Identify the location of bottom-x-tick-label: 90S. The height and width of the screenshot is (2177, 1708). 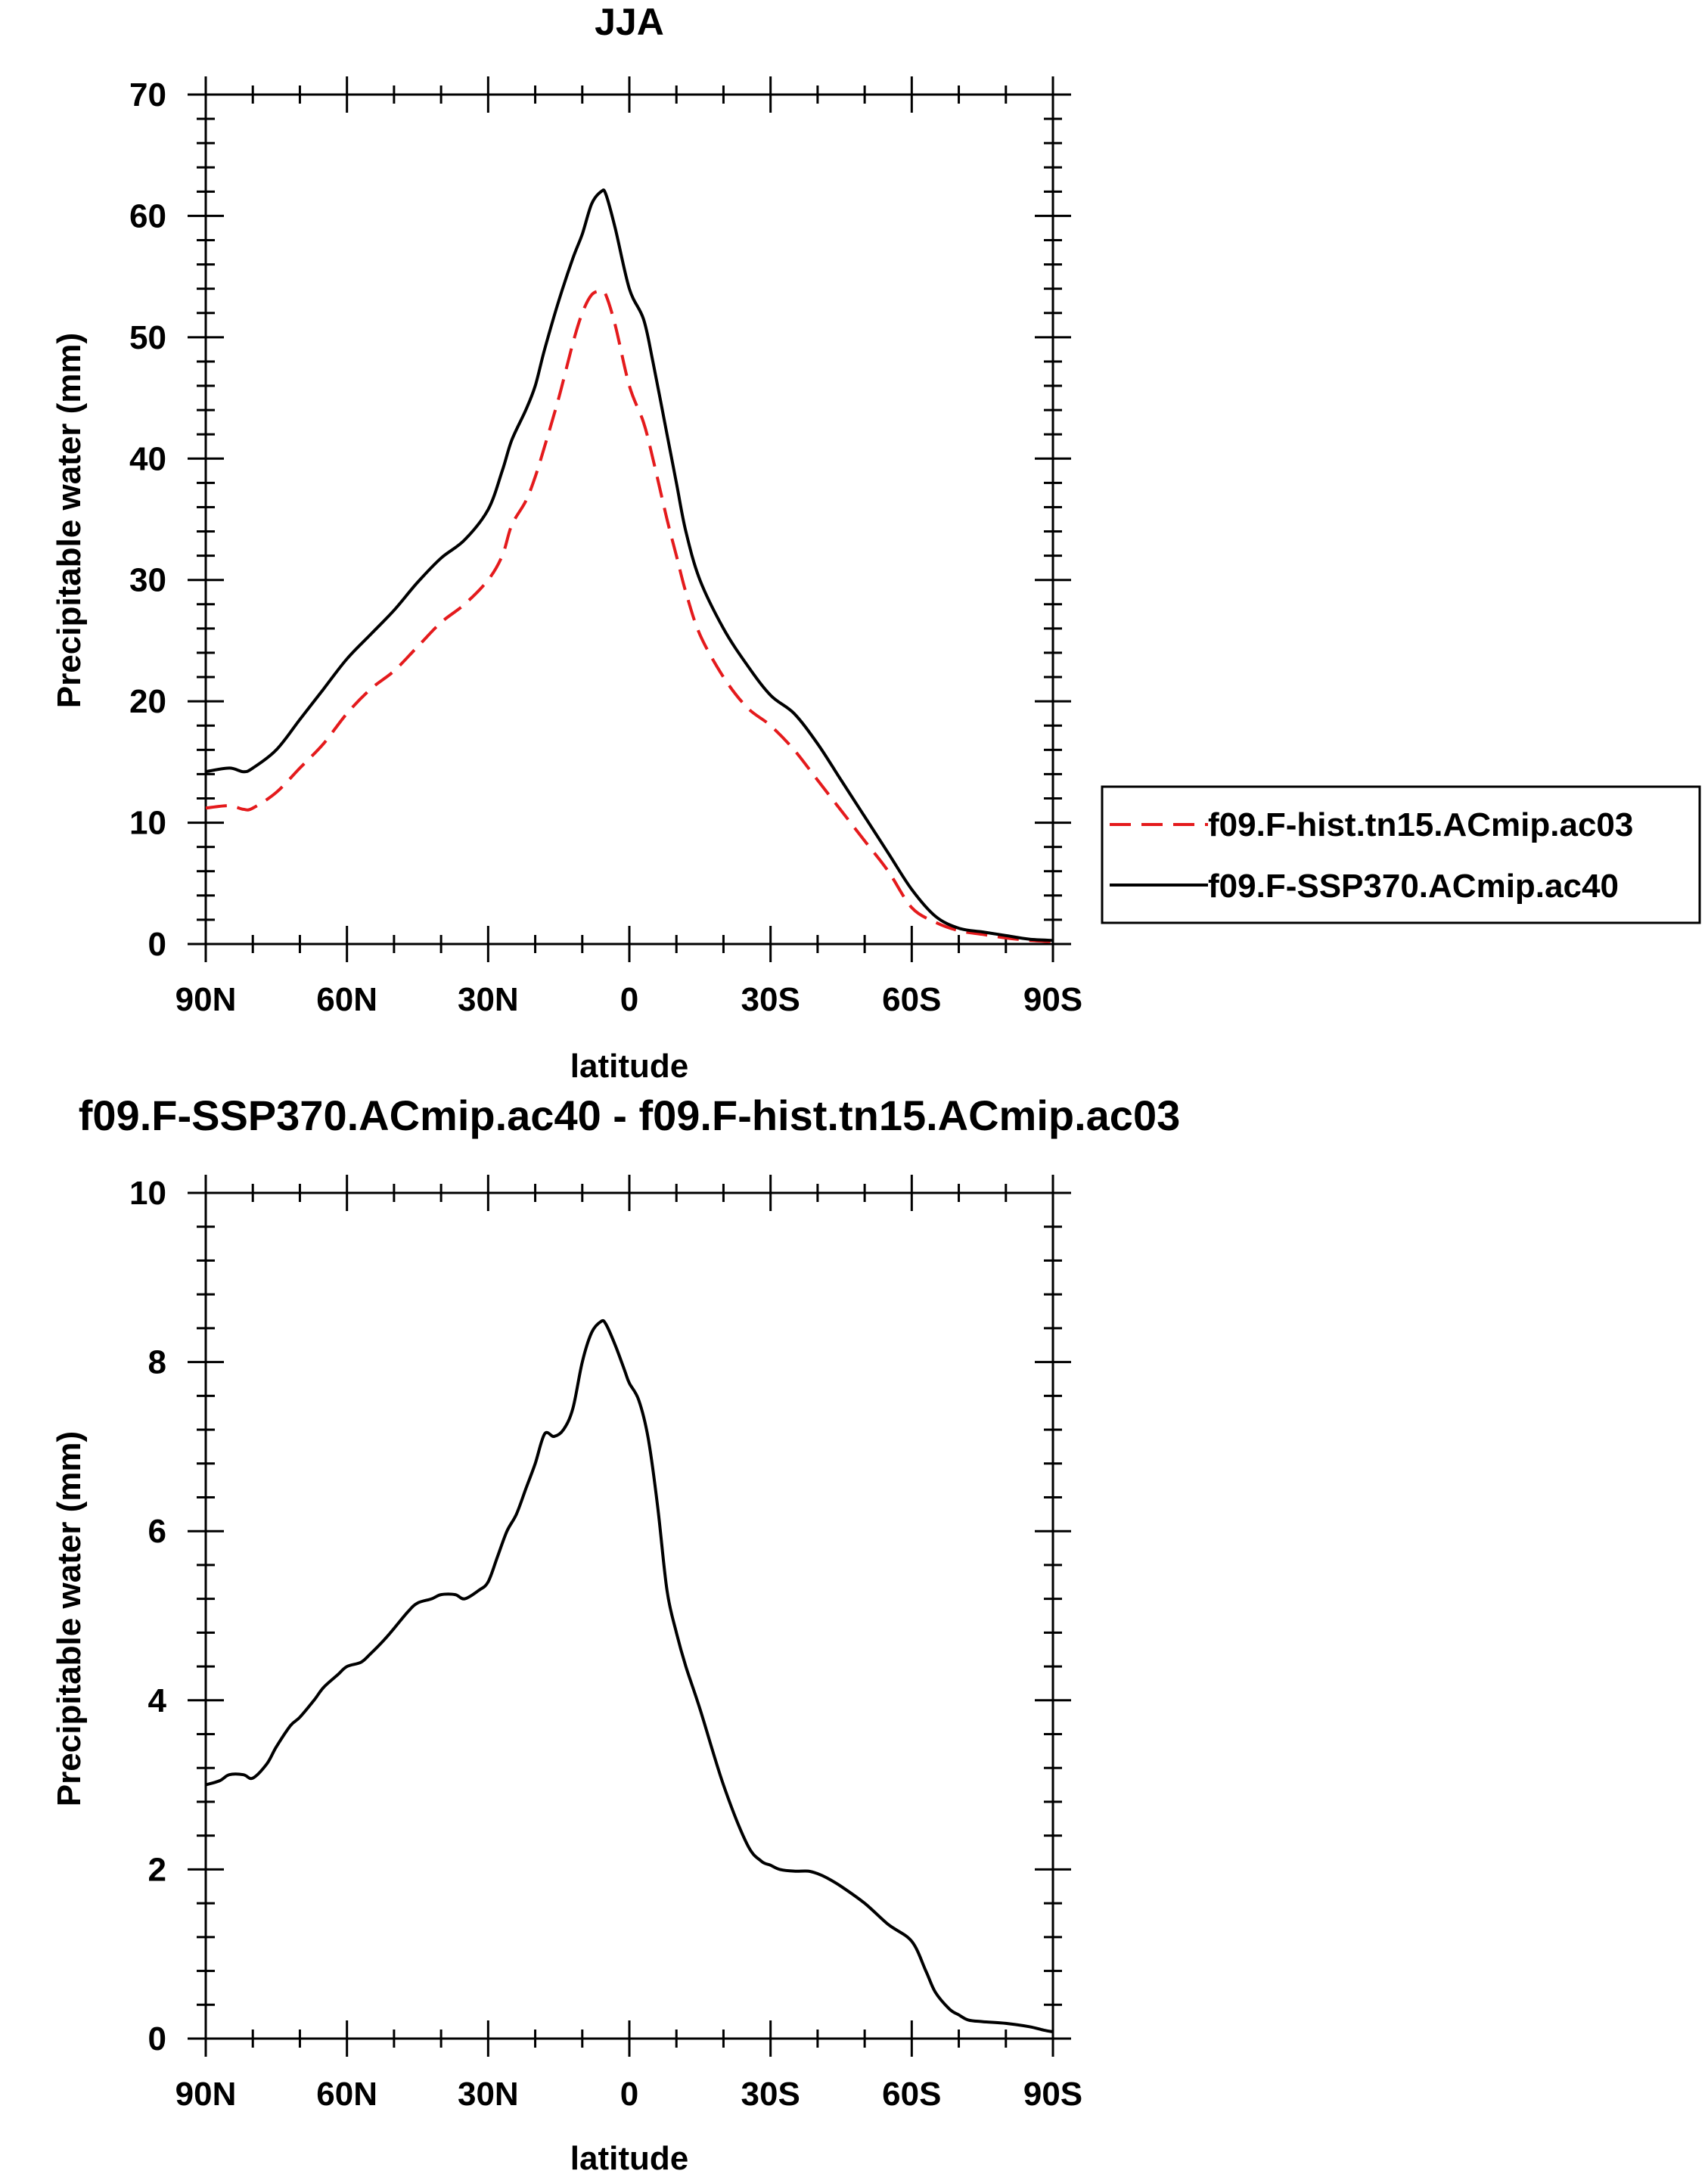
(1053, 2094).